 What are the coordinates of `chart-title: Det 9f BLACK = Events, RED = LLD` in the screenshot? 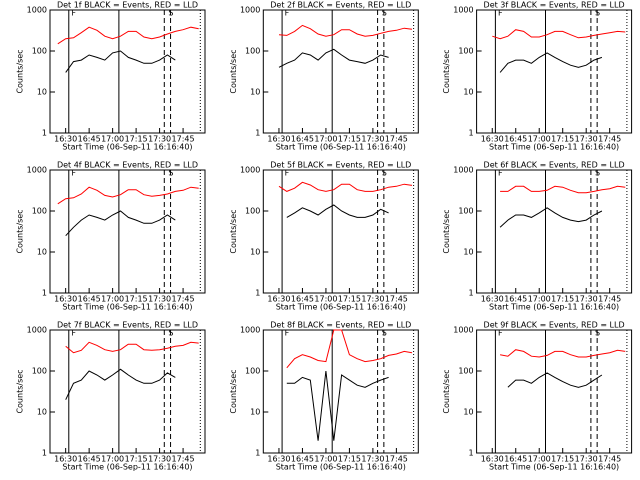 It's located at (554, 325).